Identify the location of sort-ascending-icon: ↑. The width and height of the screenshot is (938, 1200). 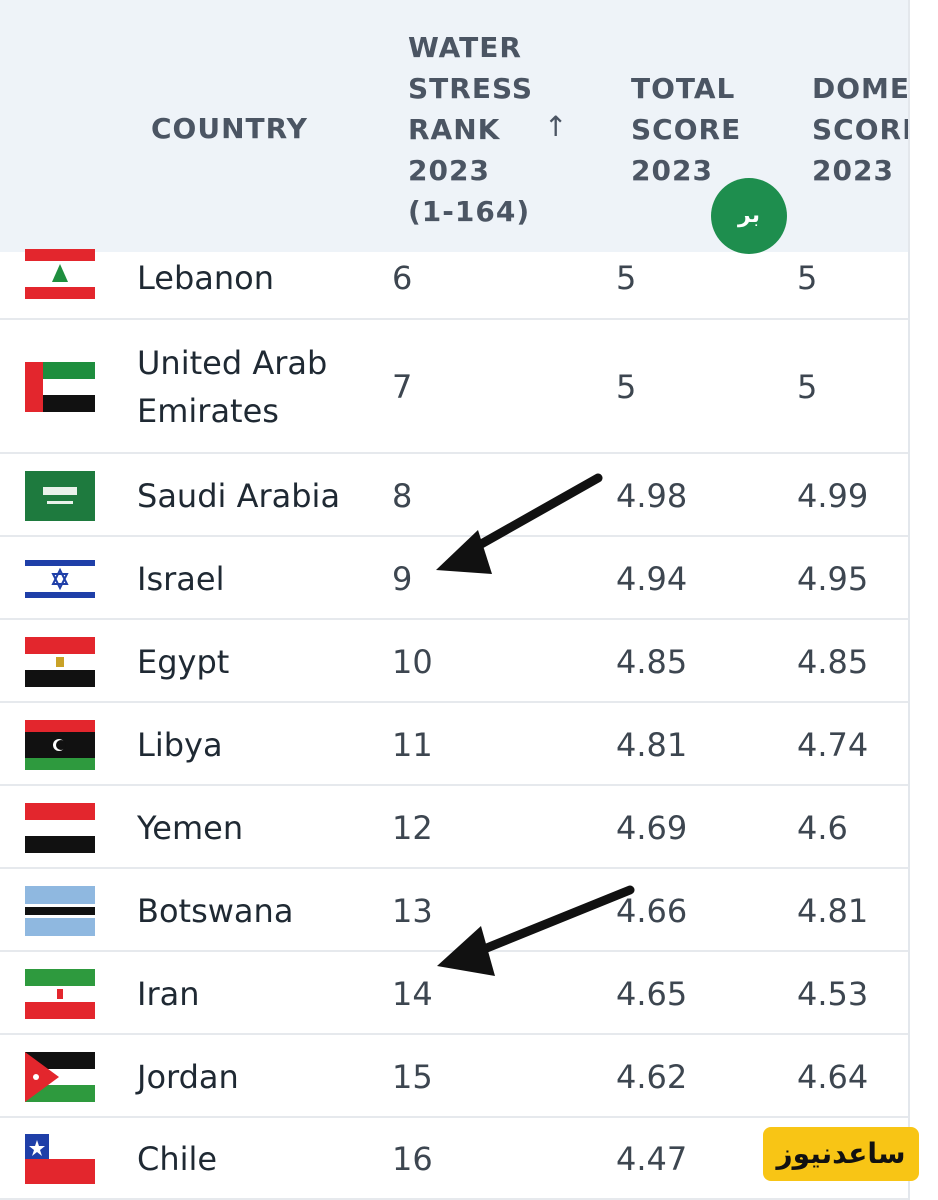
(556, 126).